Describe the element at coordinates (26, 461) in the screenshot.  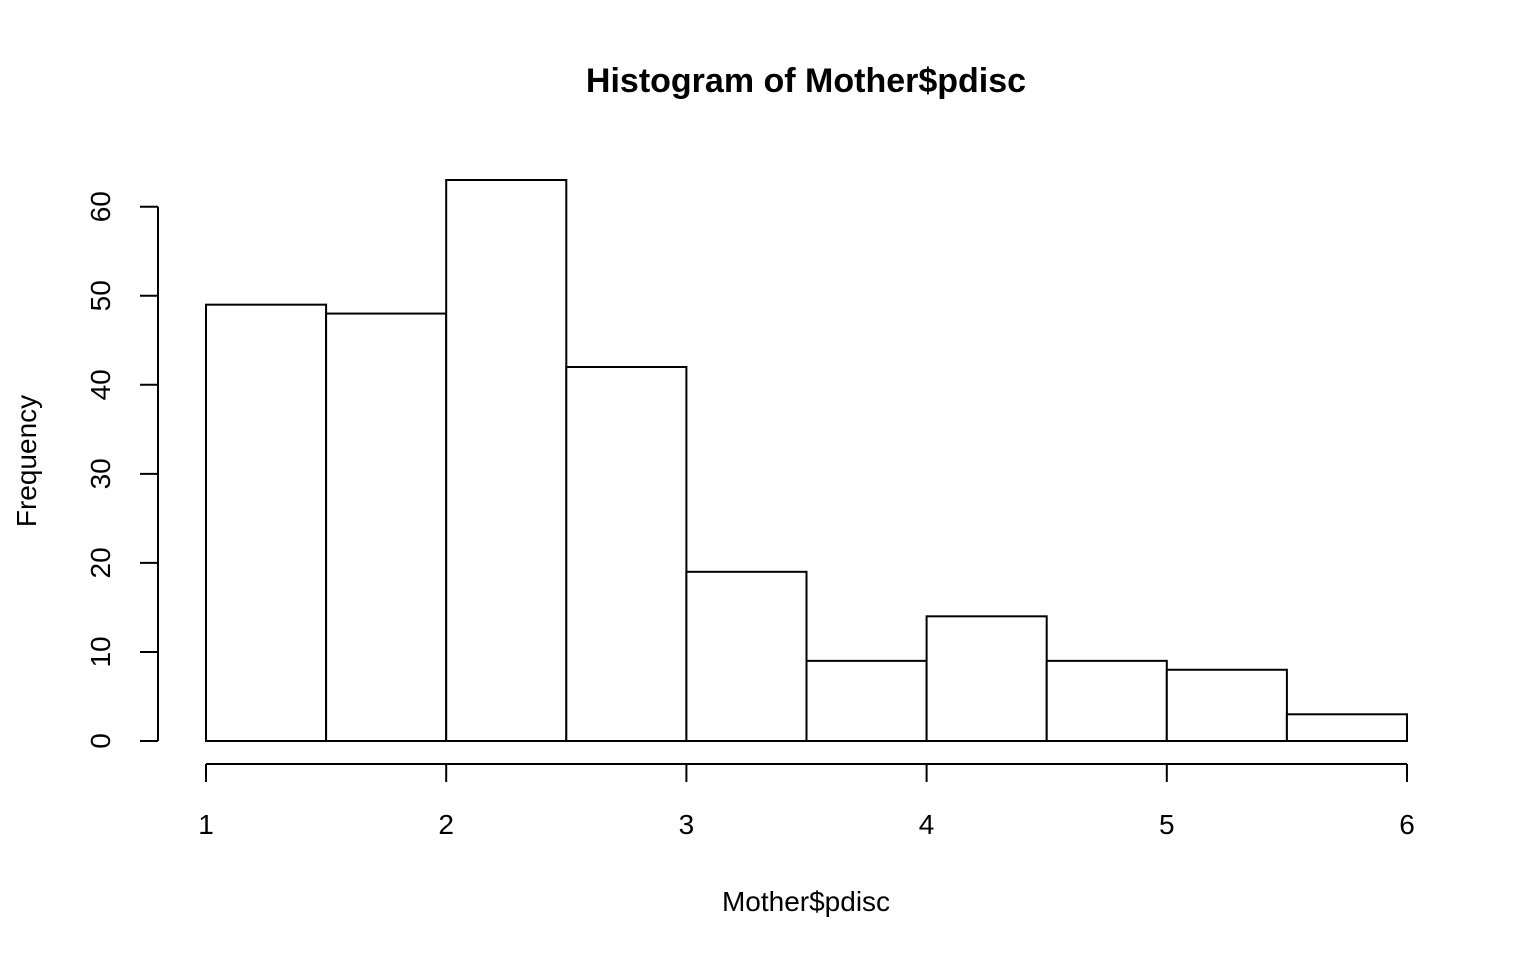
I see `y-axis-label: Frequency` at that location.